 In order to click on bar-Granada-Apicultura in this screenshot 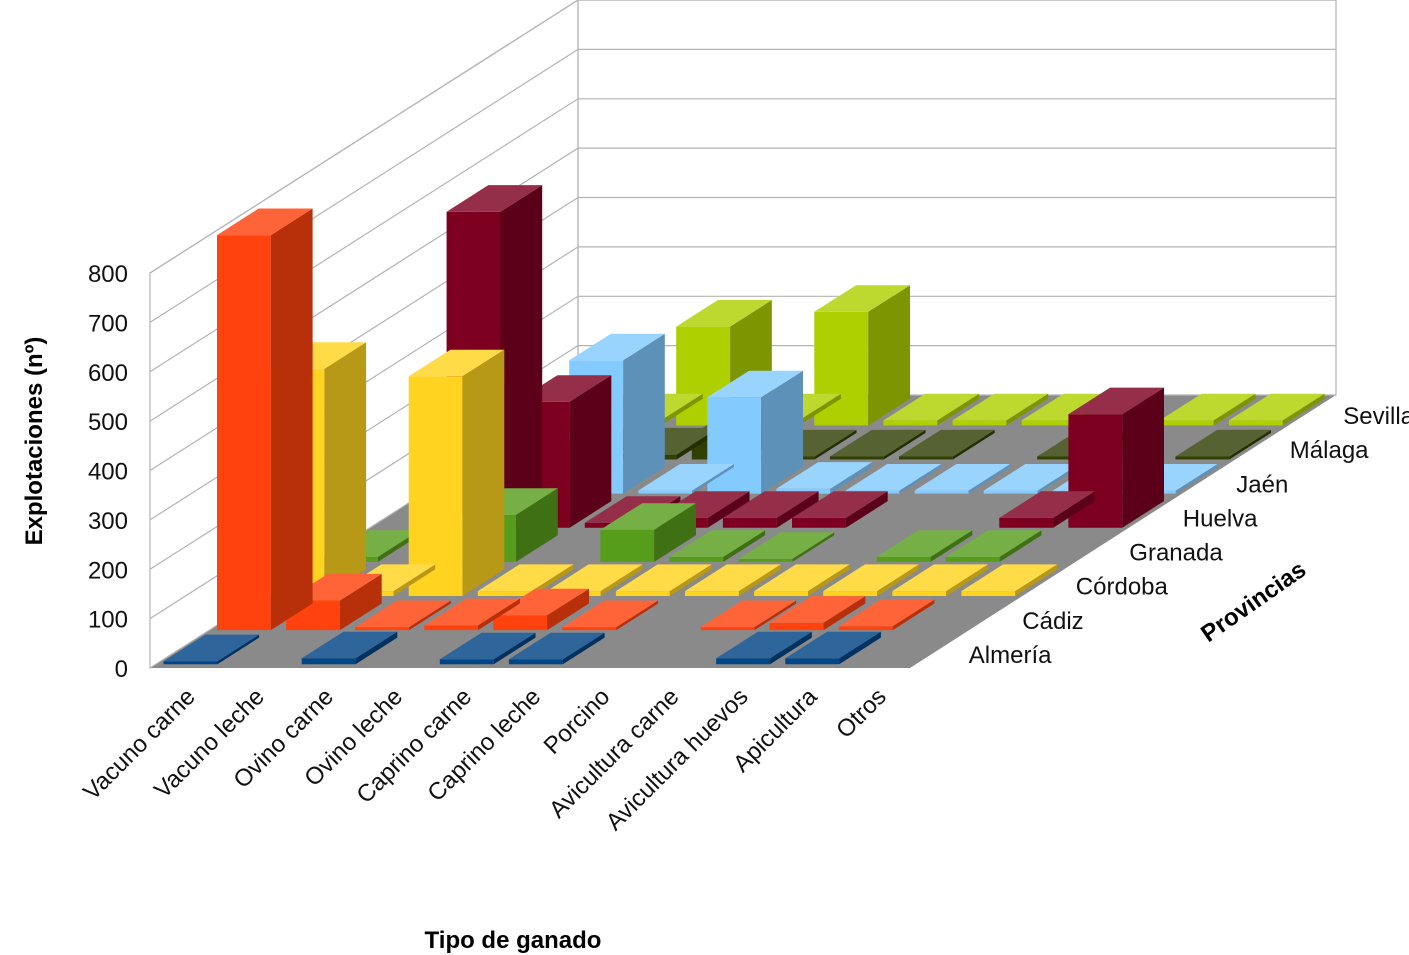, I will do `click(993, 546)`.